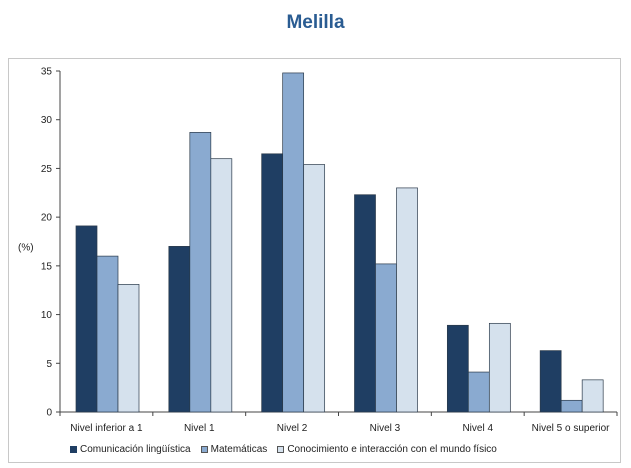 Image resolution: width=631 pixels, height=468 pixels. I want to click on chart-title: Melilla, so click(315, 22).